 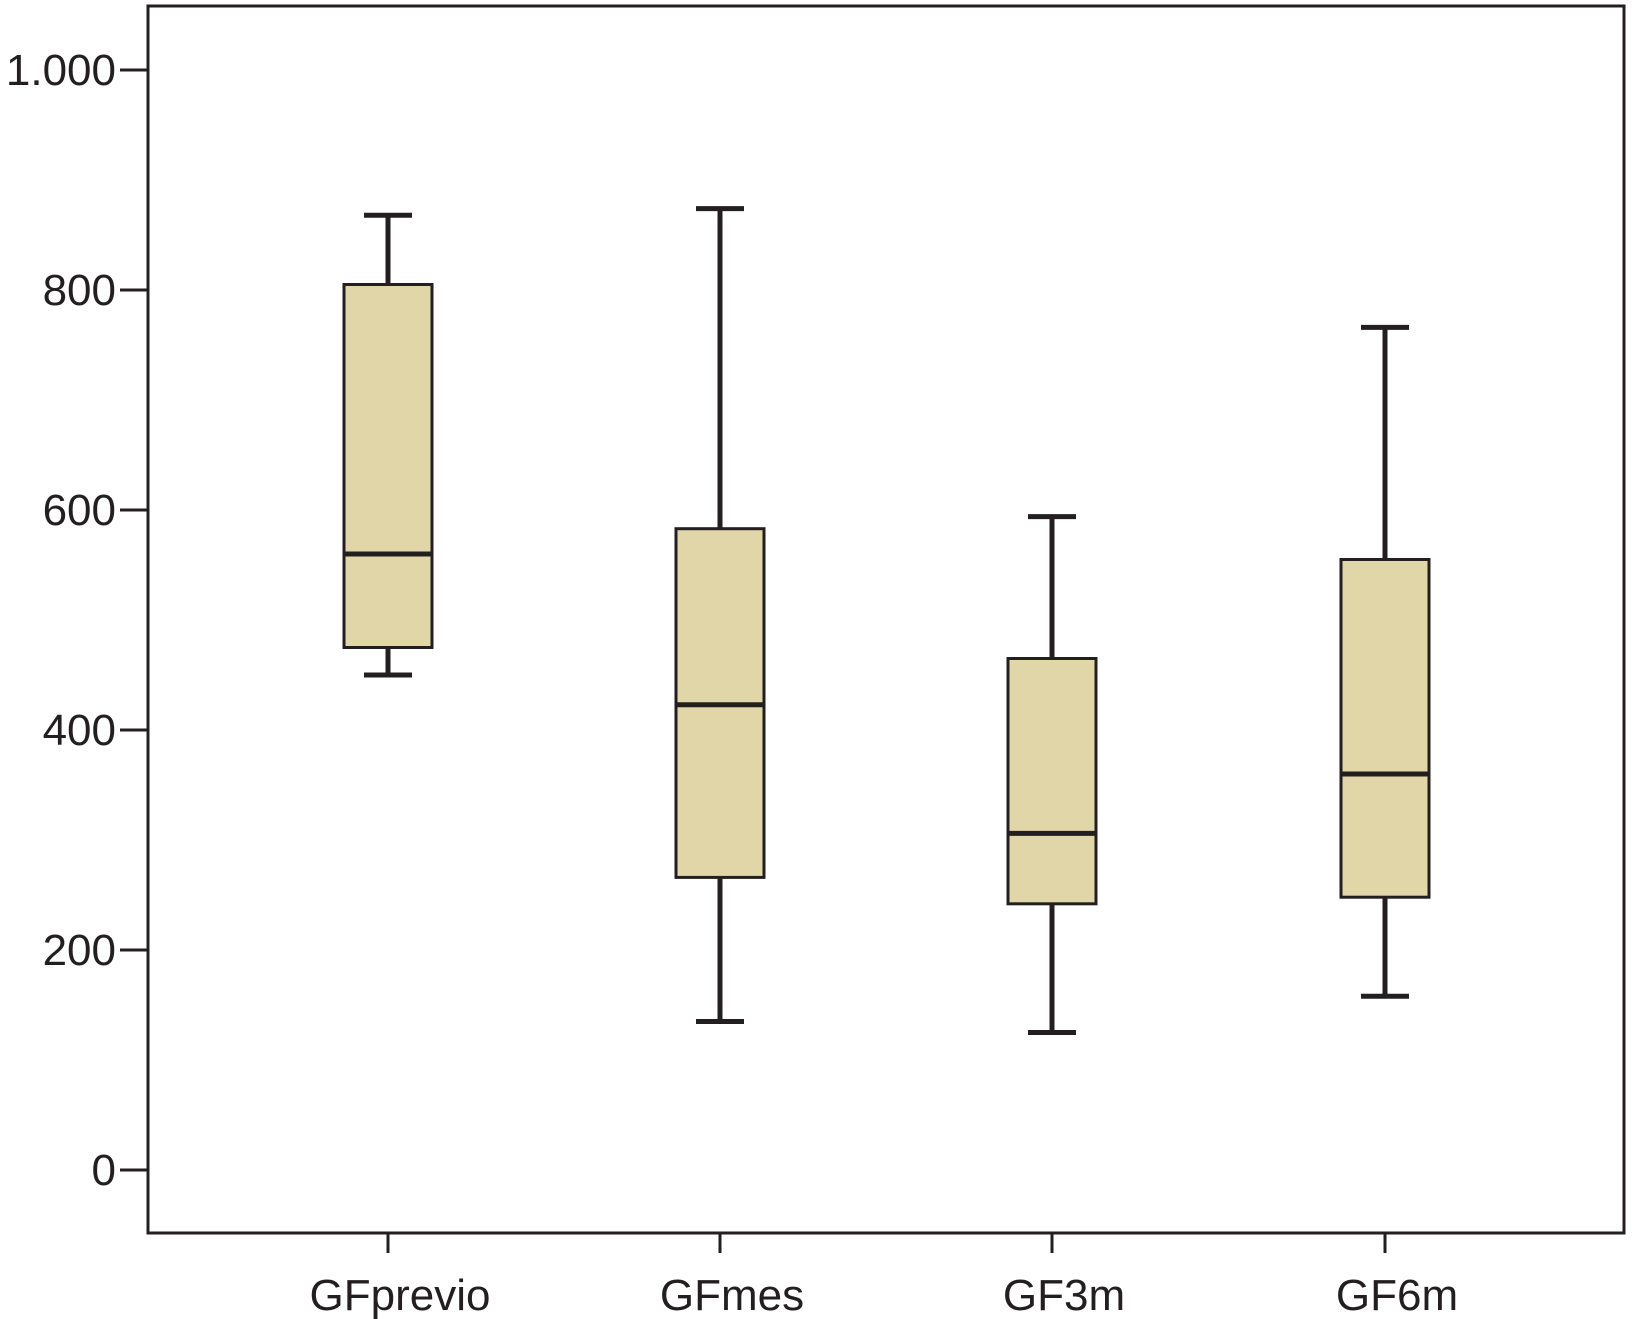 I want to click on x-axis: GFprevio GFmes GF3m GF6m, so click(x=884, y=1276).